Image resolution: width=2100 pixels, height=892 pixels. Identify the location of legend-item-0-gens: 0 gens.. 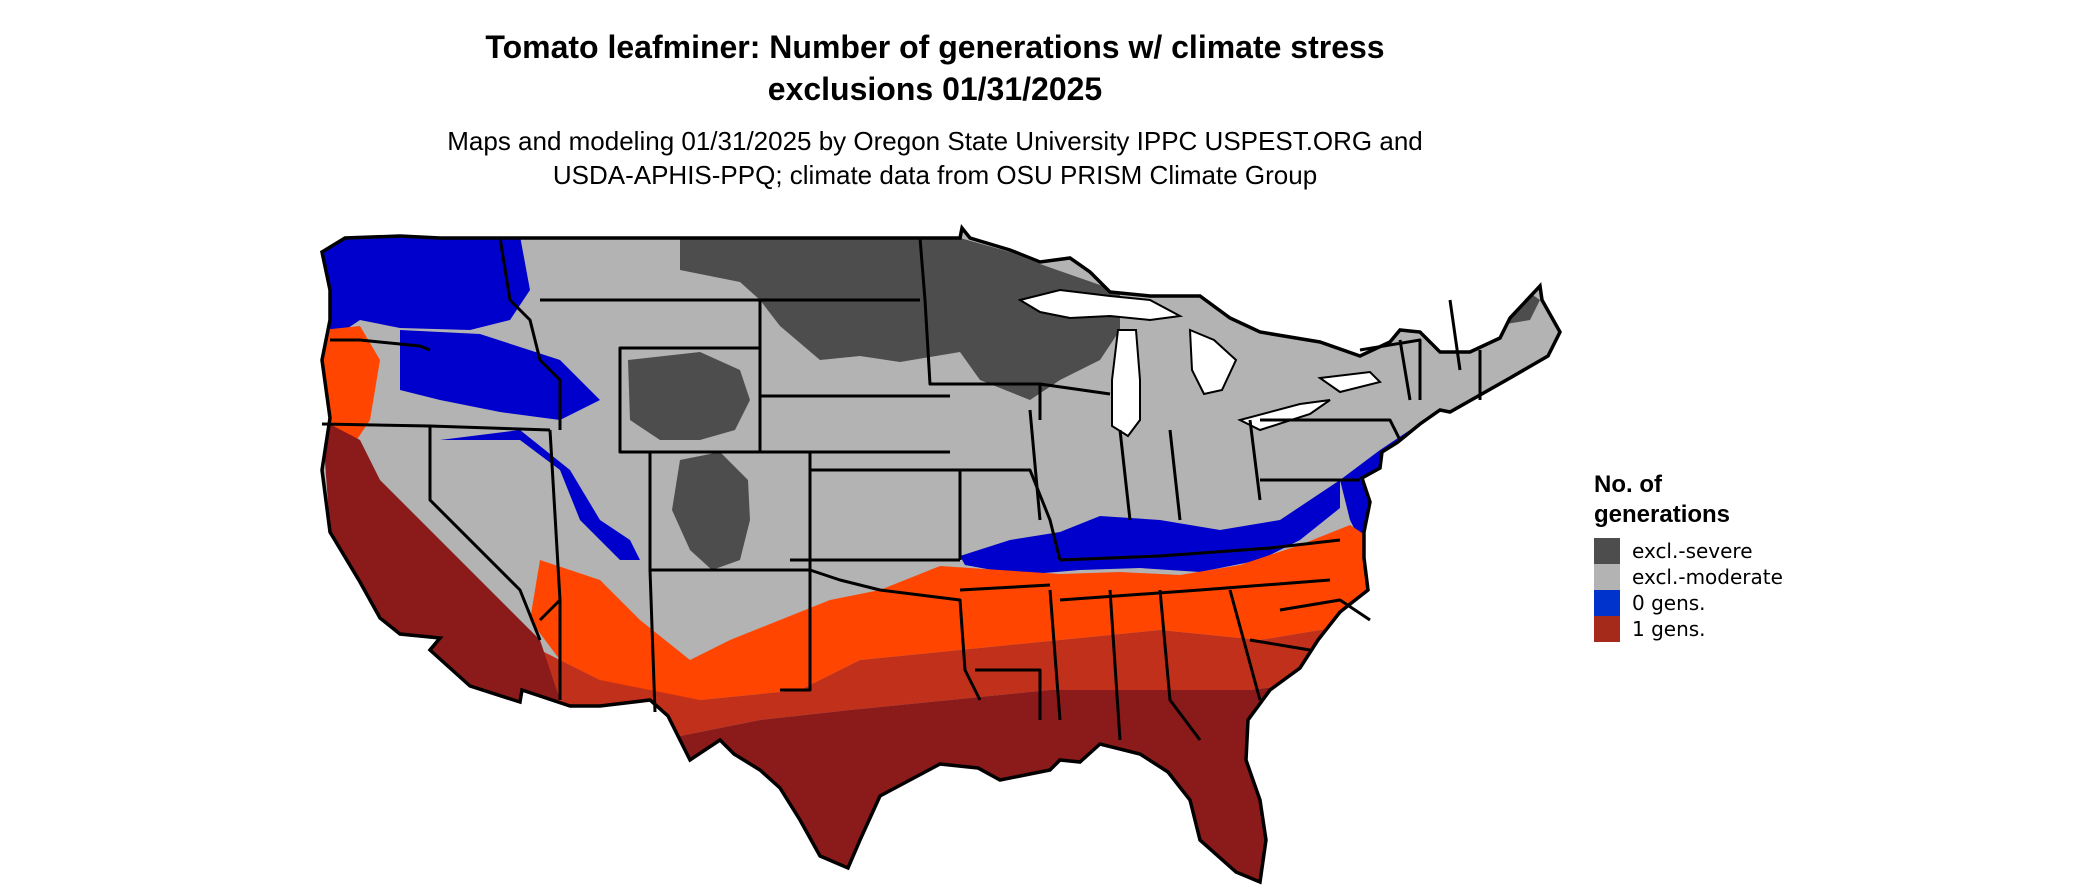
(1688, 603).